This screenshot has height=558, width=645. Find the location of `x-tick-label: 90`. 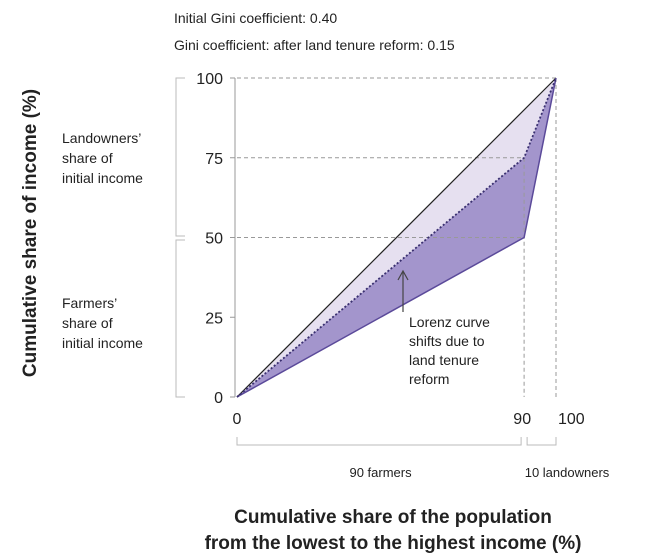

x-tick-label: 90 is located at coordinates (522, 419).